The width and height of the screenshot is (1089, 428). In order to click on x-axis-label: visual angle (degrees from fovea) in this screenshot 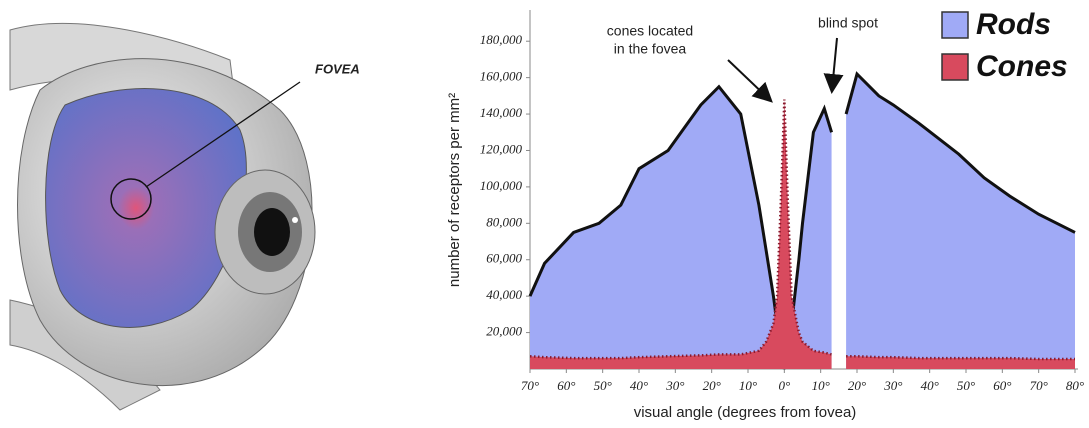, I will do `click(745, 412)`.